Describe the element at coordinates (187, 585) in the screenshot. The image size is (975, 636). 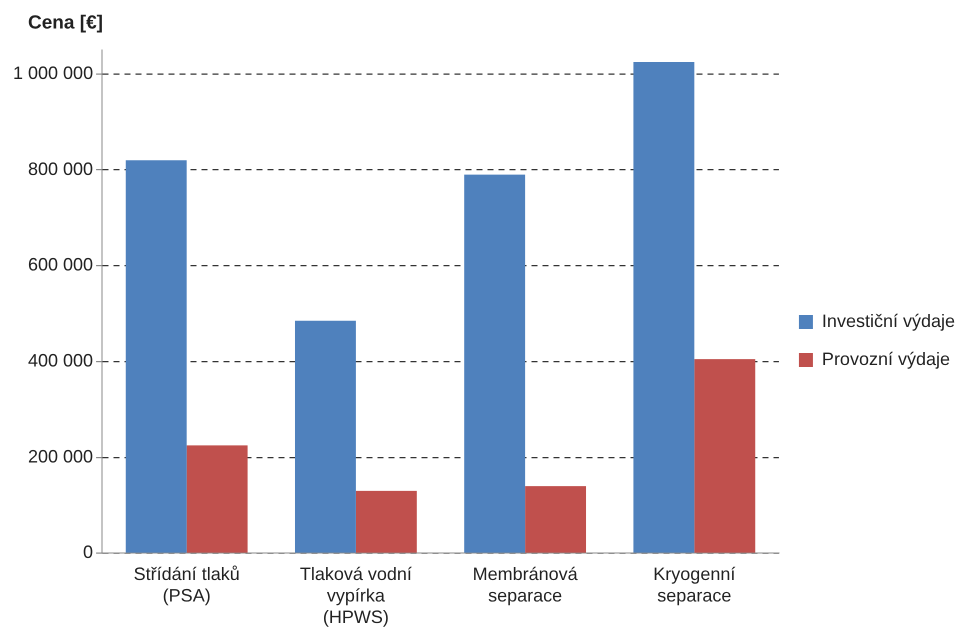
I see `x-tick-label: Střídání tlaků (PSA)` at that location.